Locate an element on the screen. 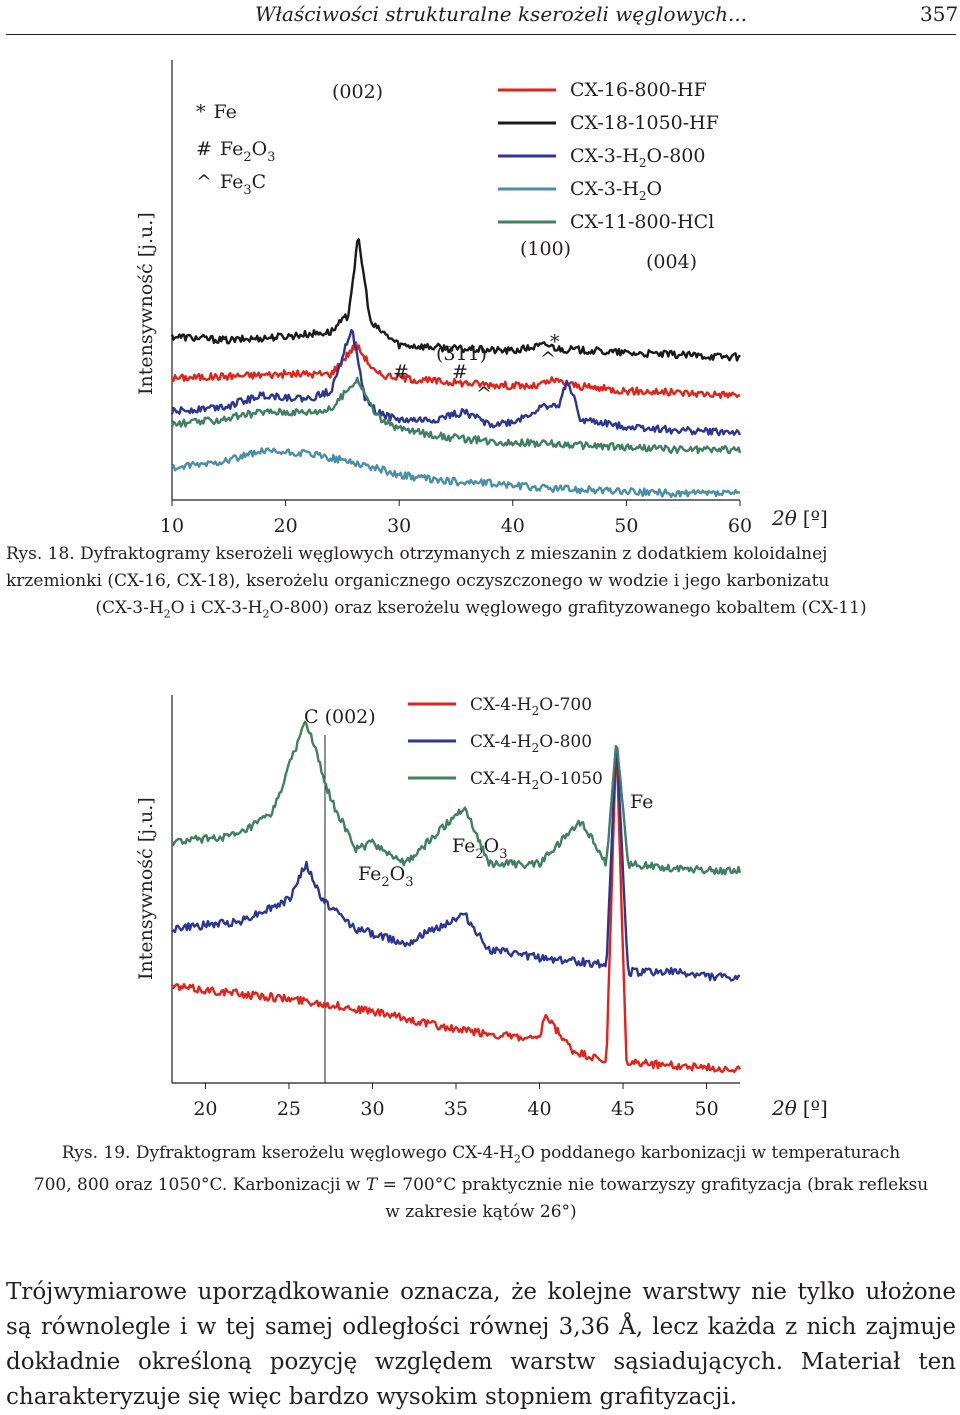 The height and width of the screenshot is (1415, 960). x-tick-label-25: 25 is located at coordinates (289, 1109).